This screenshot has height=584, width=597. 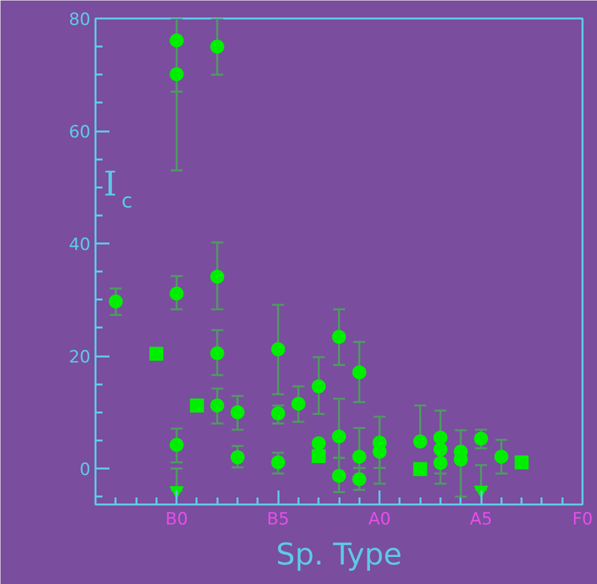 I want to click on x-tick-label: A0, so click(x=379, y=520).